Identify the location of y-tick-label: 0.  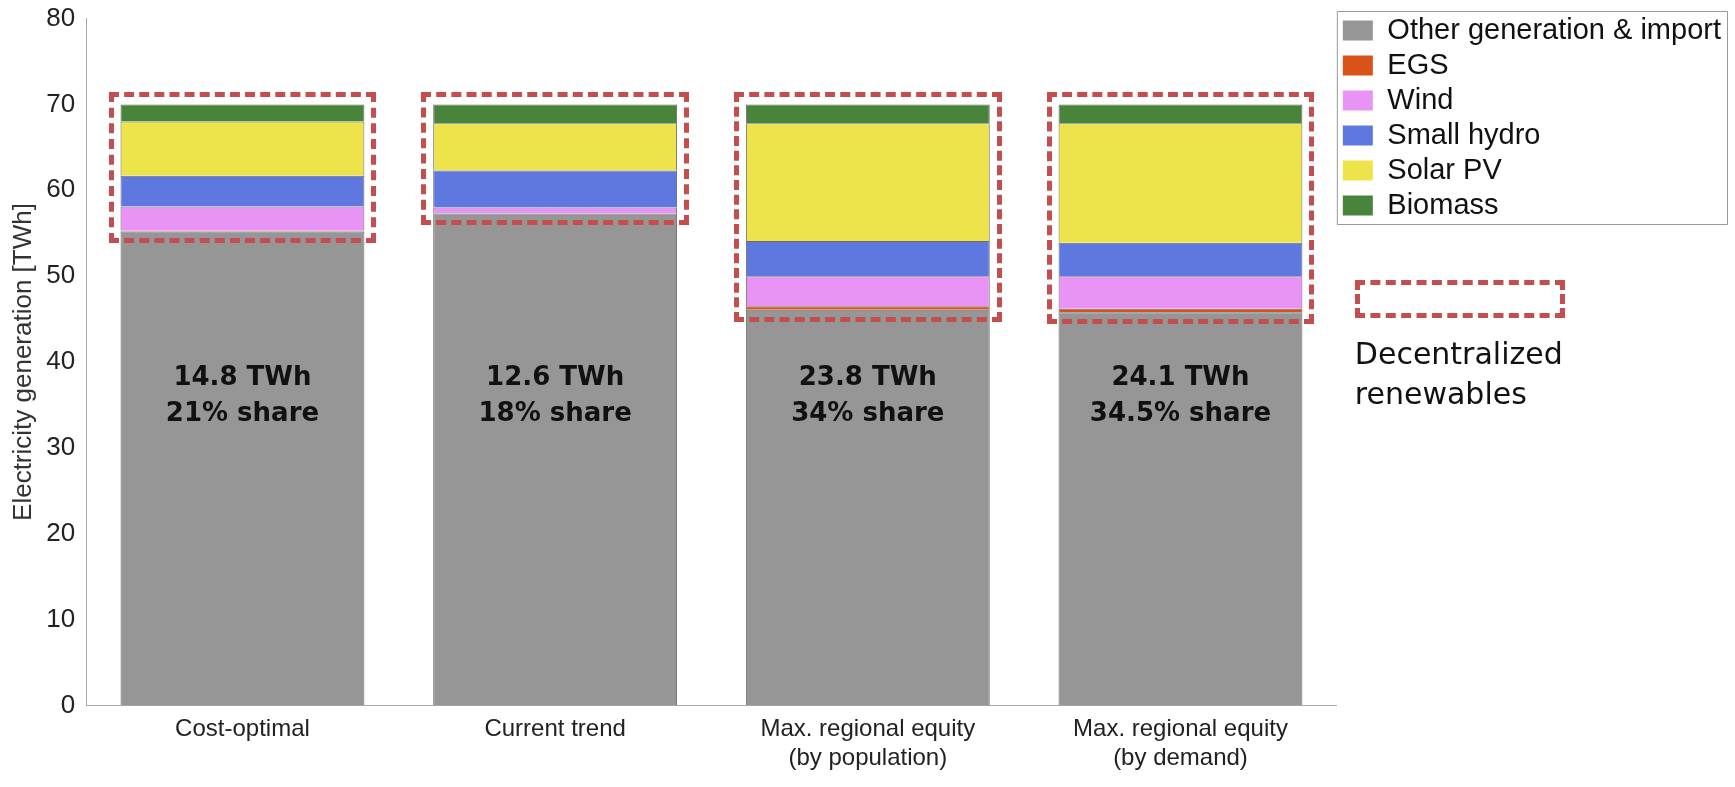
(68, 703).